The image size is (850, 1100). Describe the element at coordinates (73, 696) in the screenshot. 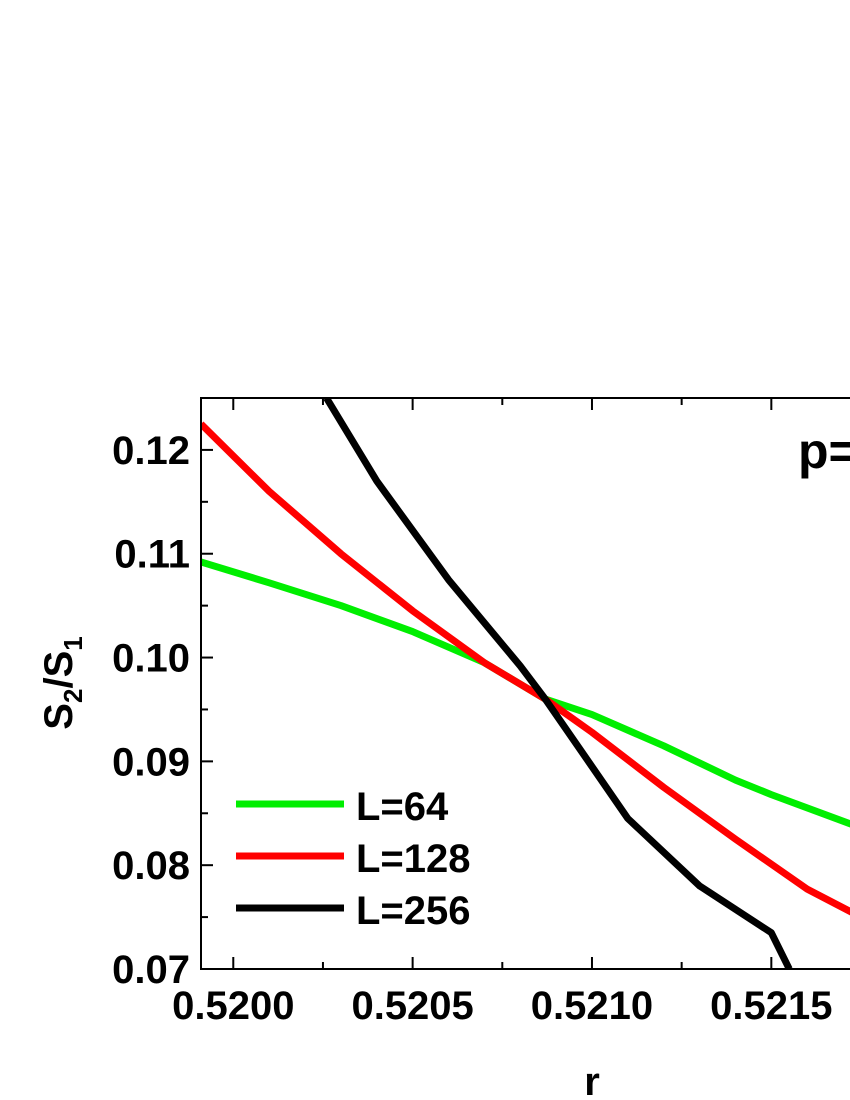

I see `y-axis-label-sub1: 2` at that location.